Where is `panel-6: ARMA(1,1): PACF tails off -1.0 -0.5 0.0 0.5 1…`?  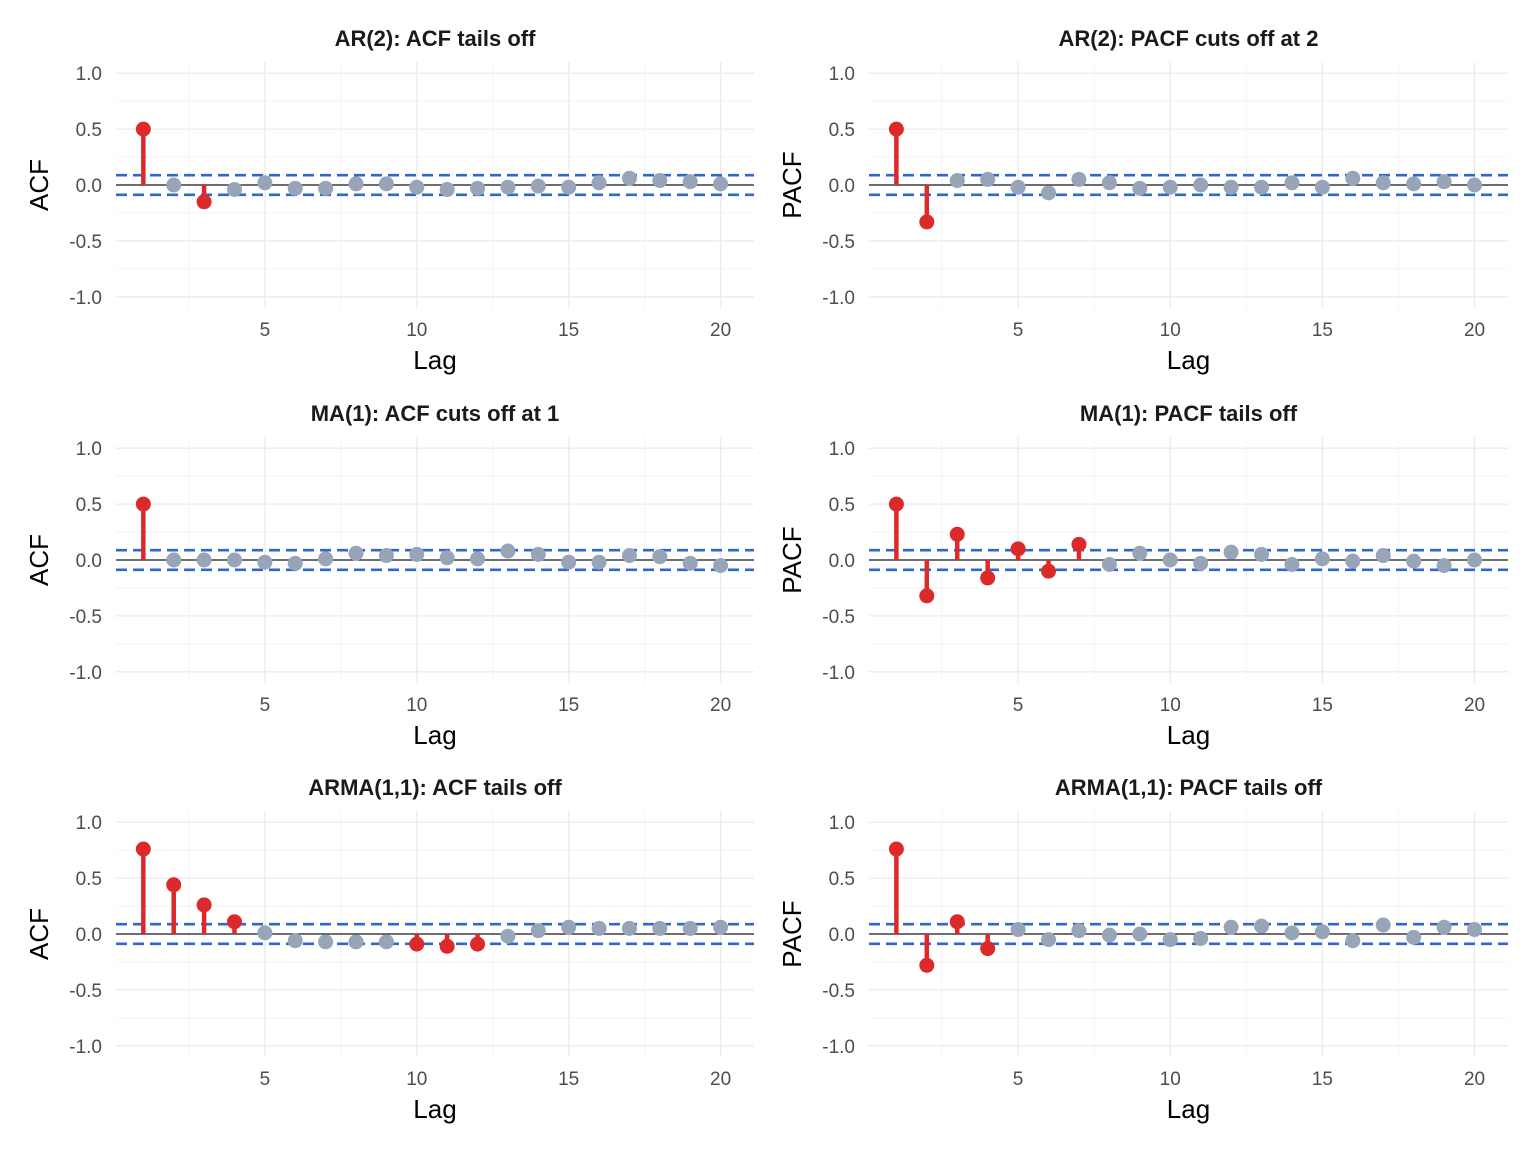 panel-6: ARMA(1,1): PACF tails off -1.0 -0.5 0.0 0.5 1… is located at coordinates (1142, 949).